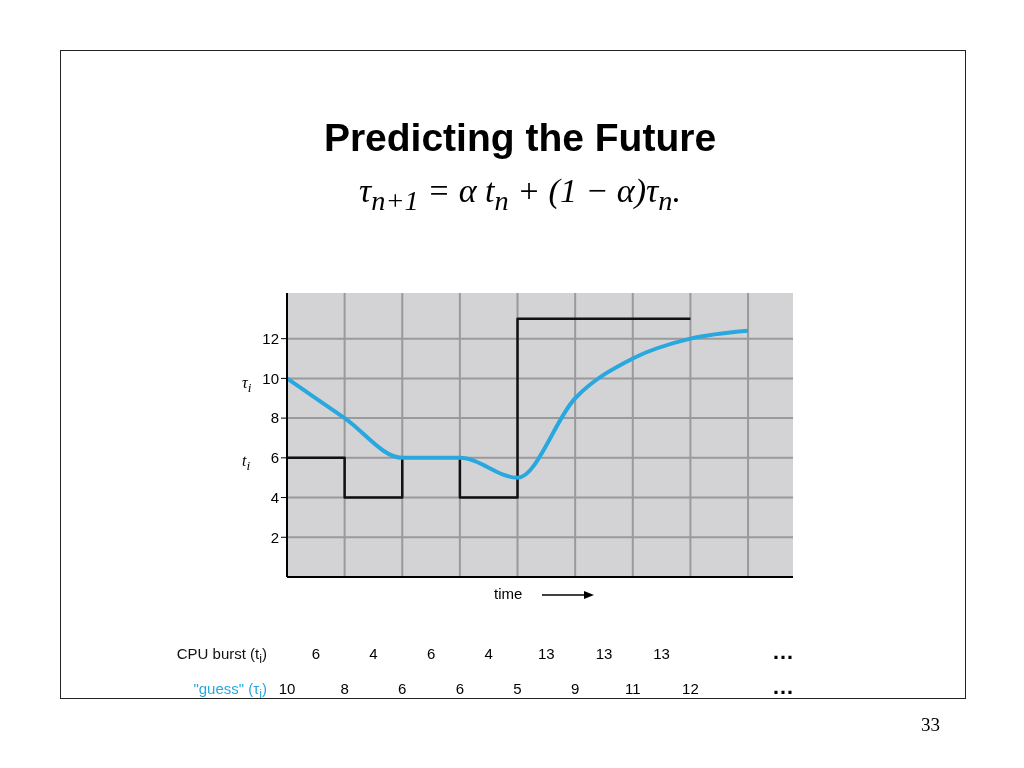 The image size is (1024, 768). Describe the element at coordinates (520, 138) in the screenshot. I see `chart-title: Predicting the Future` at that location.